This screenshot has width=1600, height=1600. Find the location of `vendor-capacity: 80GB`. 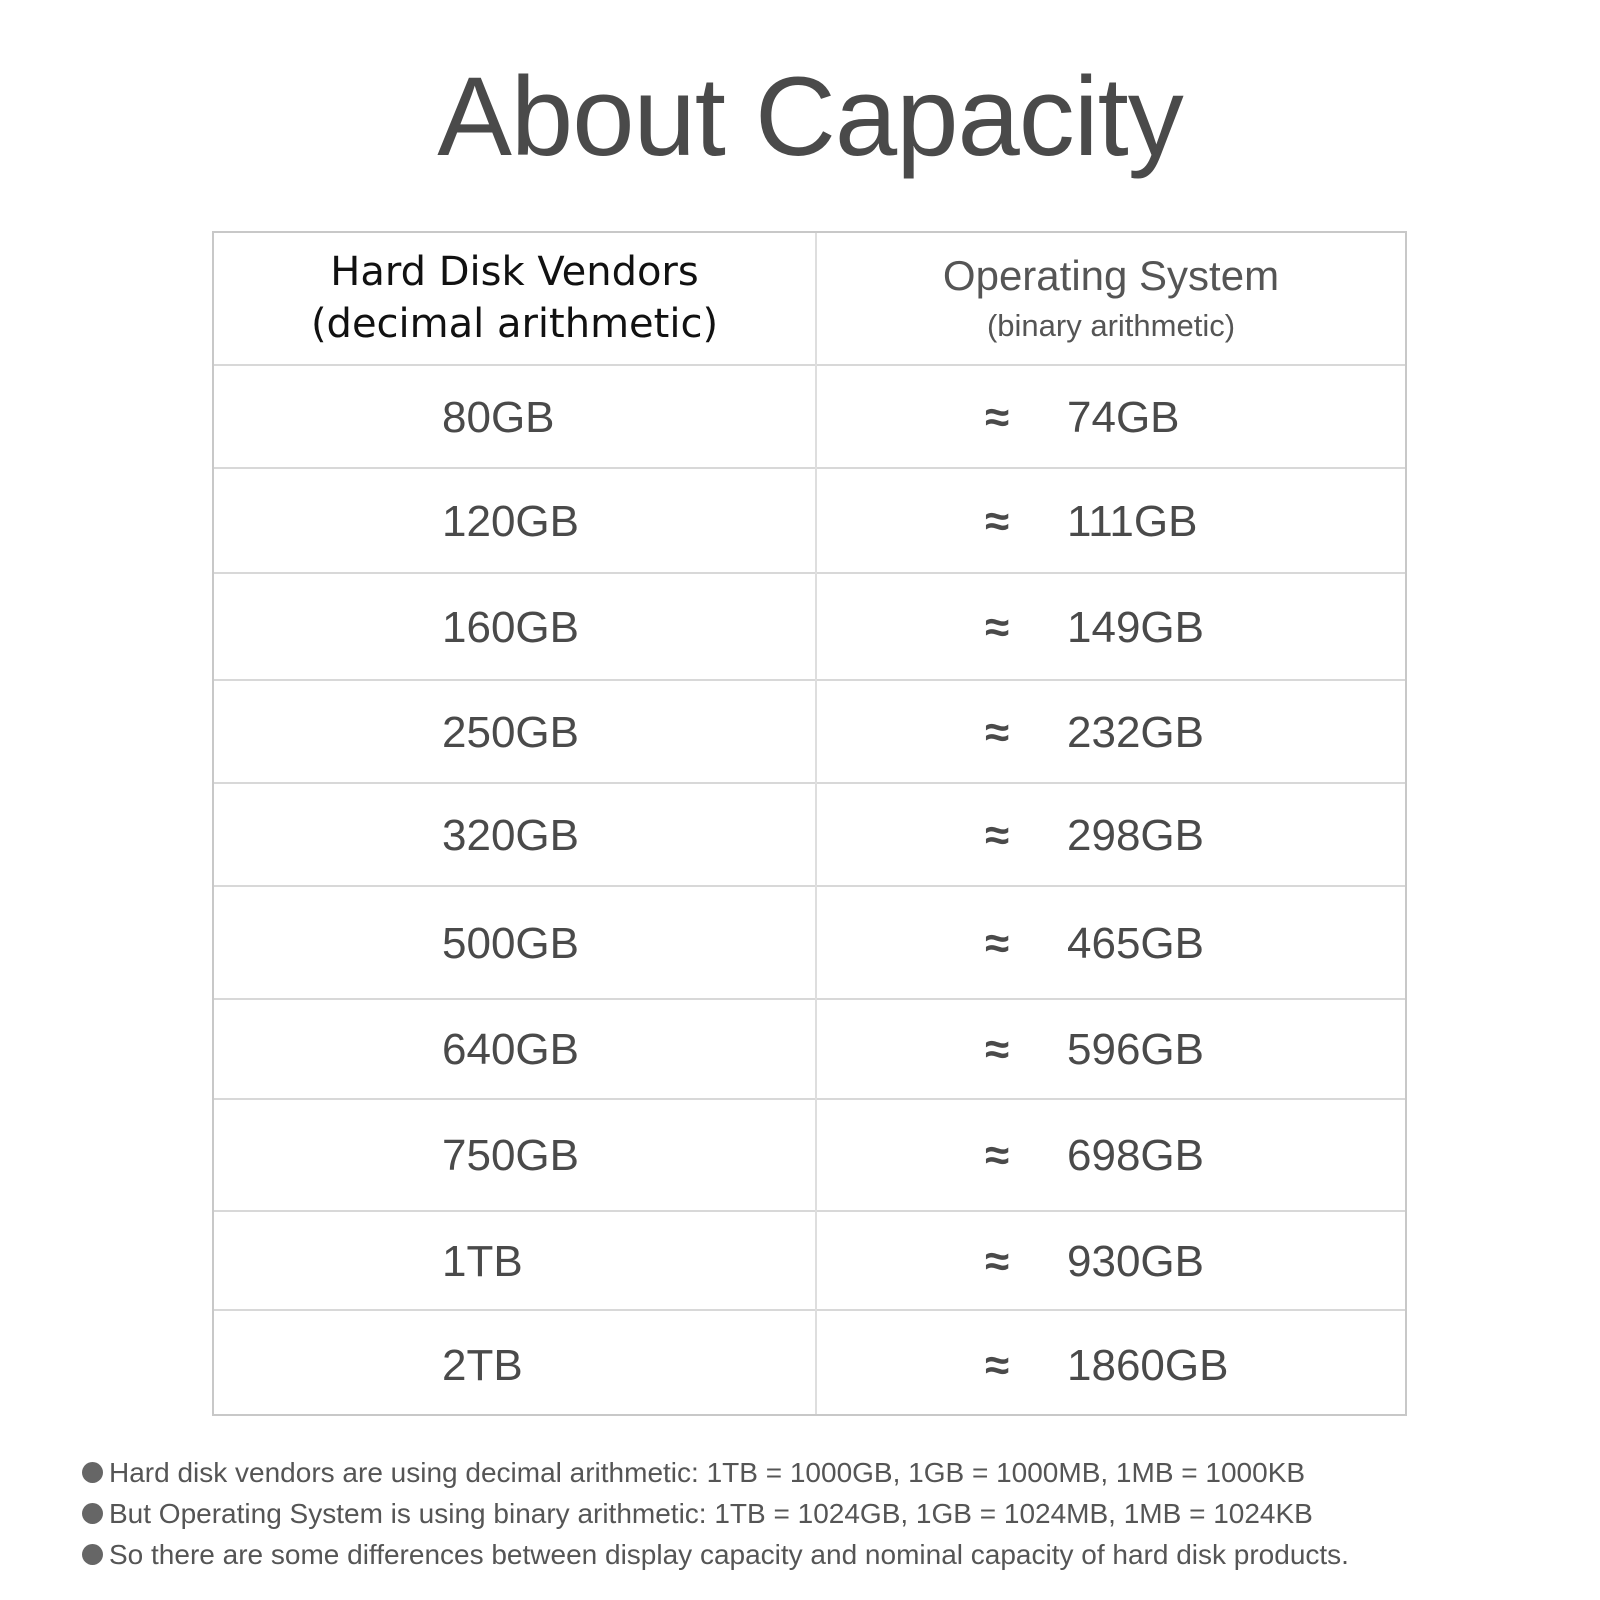

vendor-capacity: 80GB is located at coordinates (498, 417).